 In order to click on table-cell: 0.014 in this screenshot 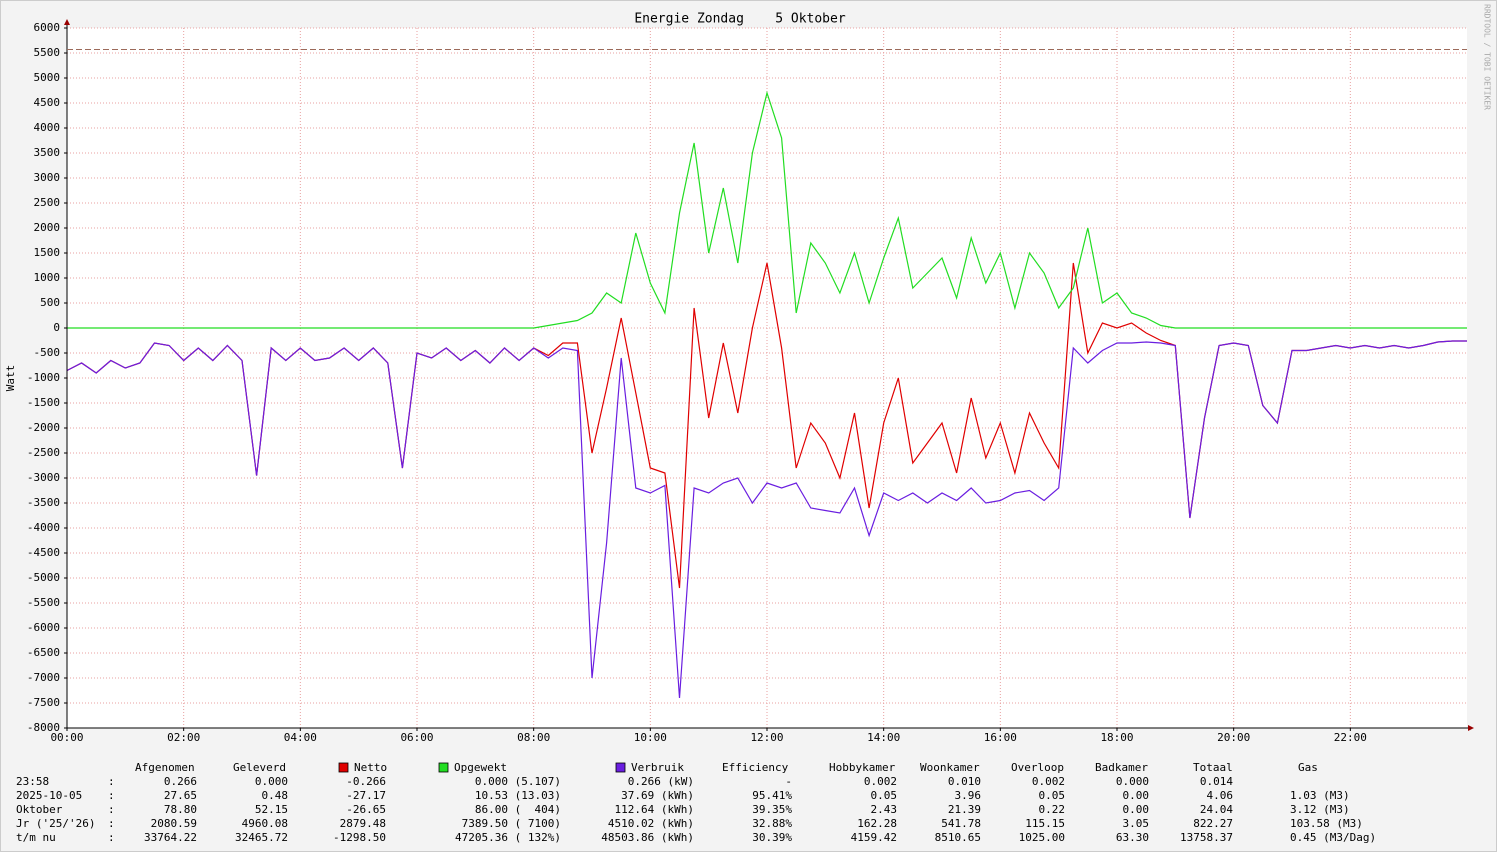, I will do `click(1216, 781)`.